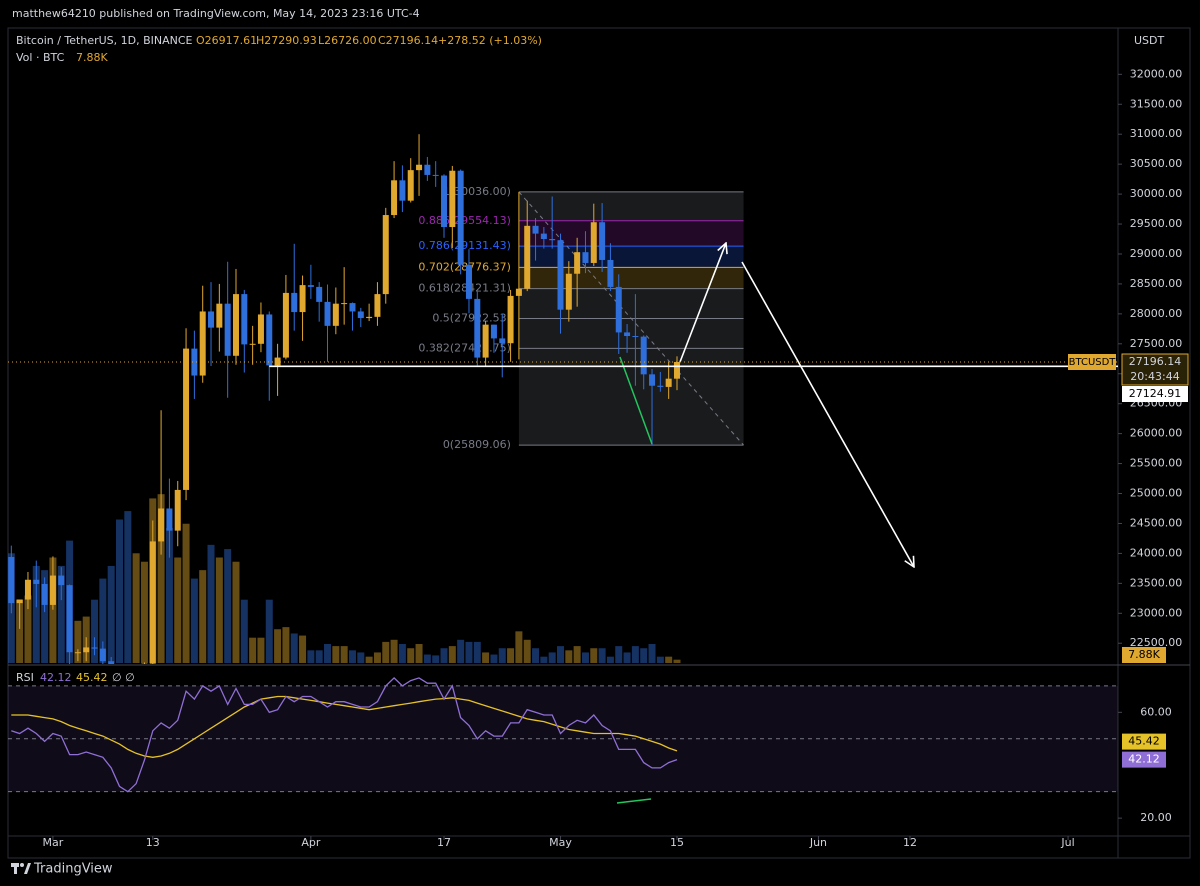 The image size is (1200, 886). I want to click on rsi-tag: 42.12, so click(1144, 759).